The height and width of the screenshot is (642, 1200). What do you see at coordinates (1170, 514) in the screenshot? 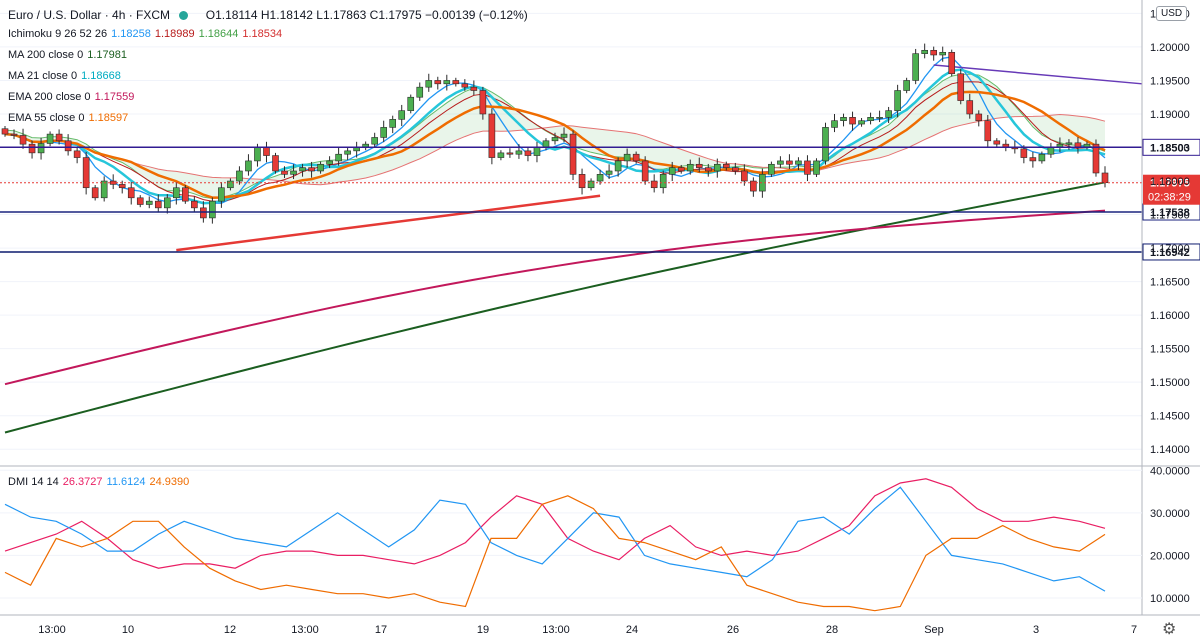
I see `dmi-tick-label: 30.0000` at bounding box center [1170, 514].